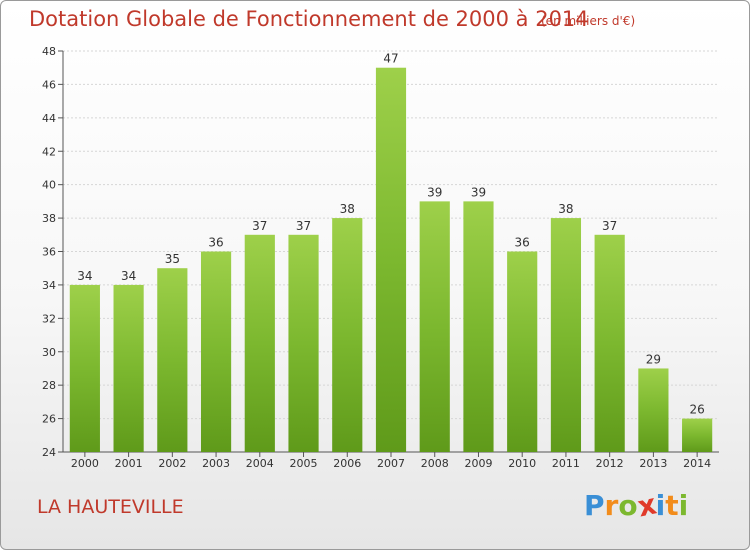  I want to click on x-tick-label-2005: 2005, so click(304, 463).